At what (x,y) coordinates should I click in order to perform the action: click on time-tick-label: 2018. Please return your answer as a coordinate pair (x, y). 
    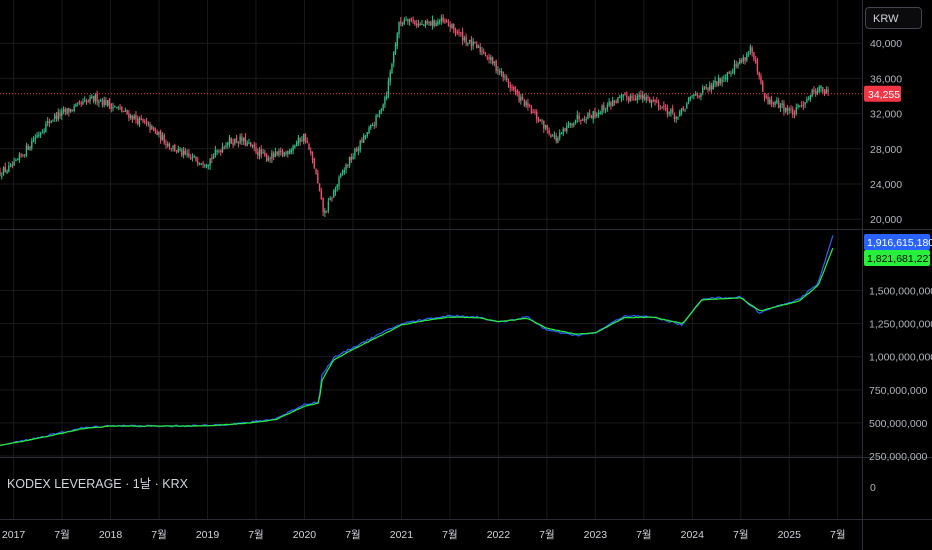
    Looking at the image, I should click on (111, 535).